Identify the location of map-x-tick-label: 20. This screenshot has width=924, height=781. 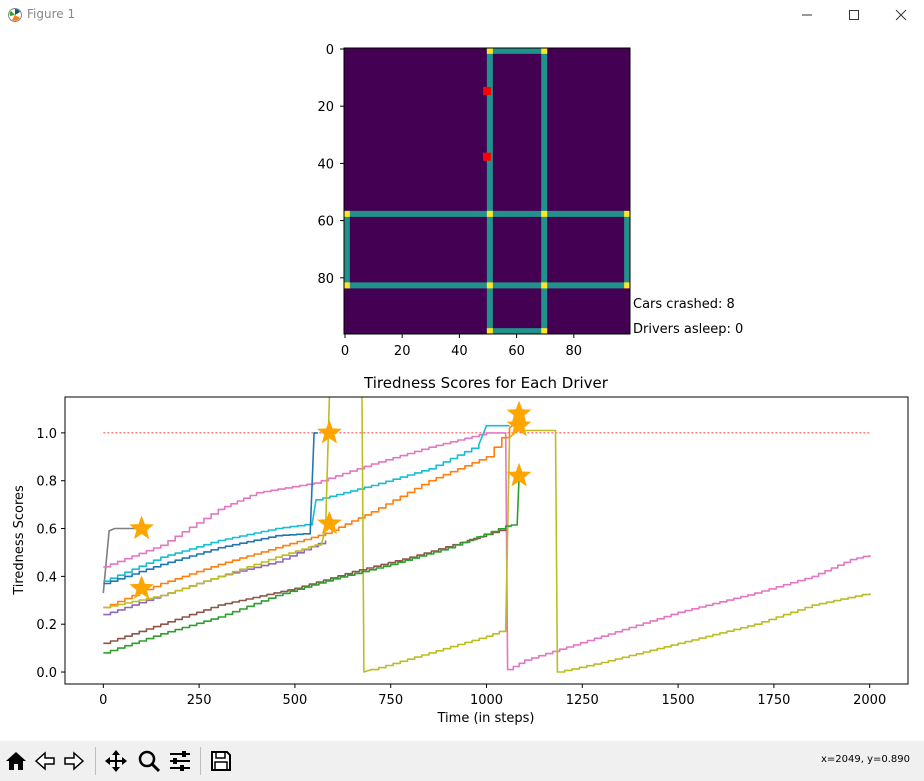
(402, 351).